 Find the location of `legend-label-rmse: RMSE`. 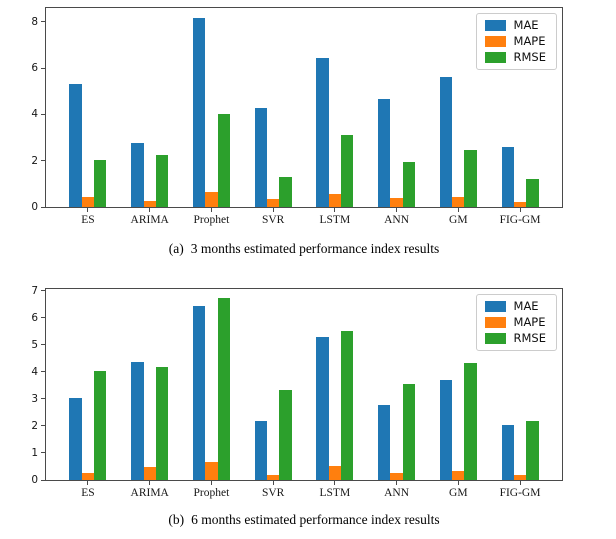

legend-label-rmse: RMSE is located at coordinates (529, 338).